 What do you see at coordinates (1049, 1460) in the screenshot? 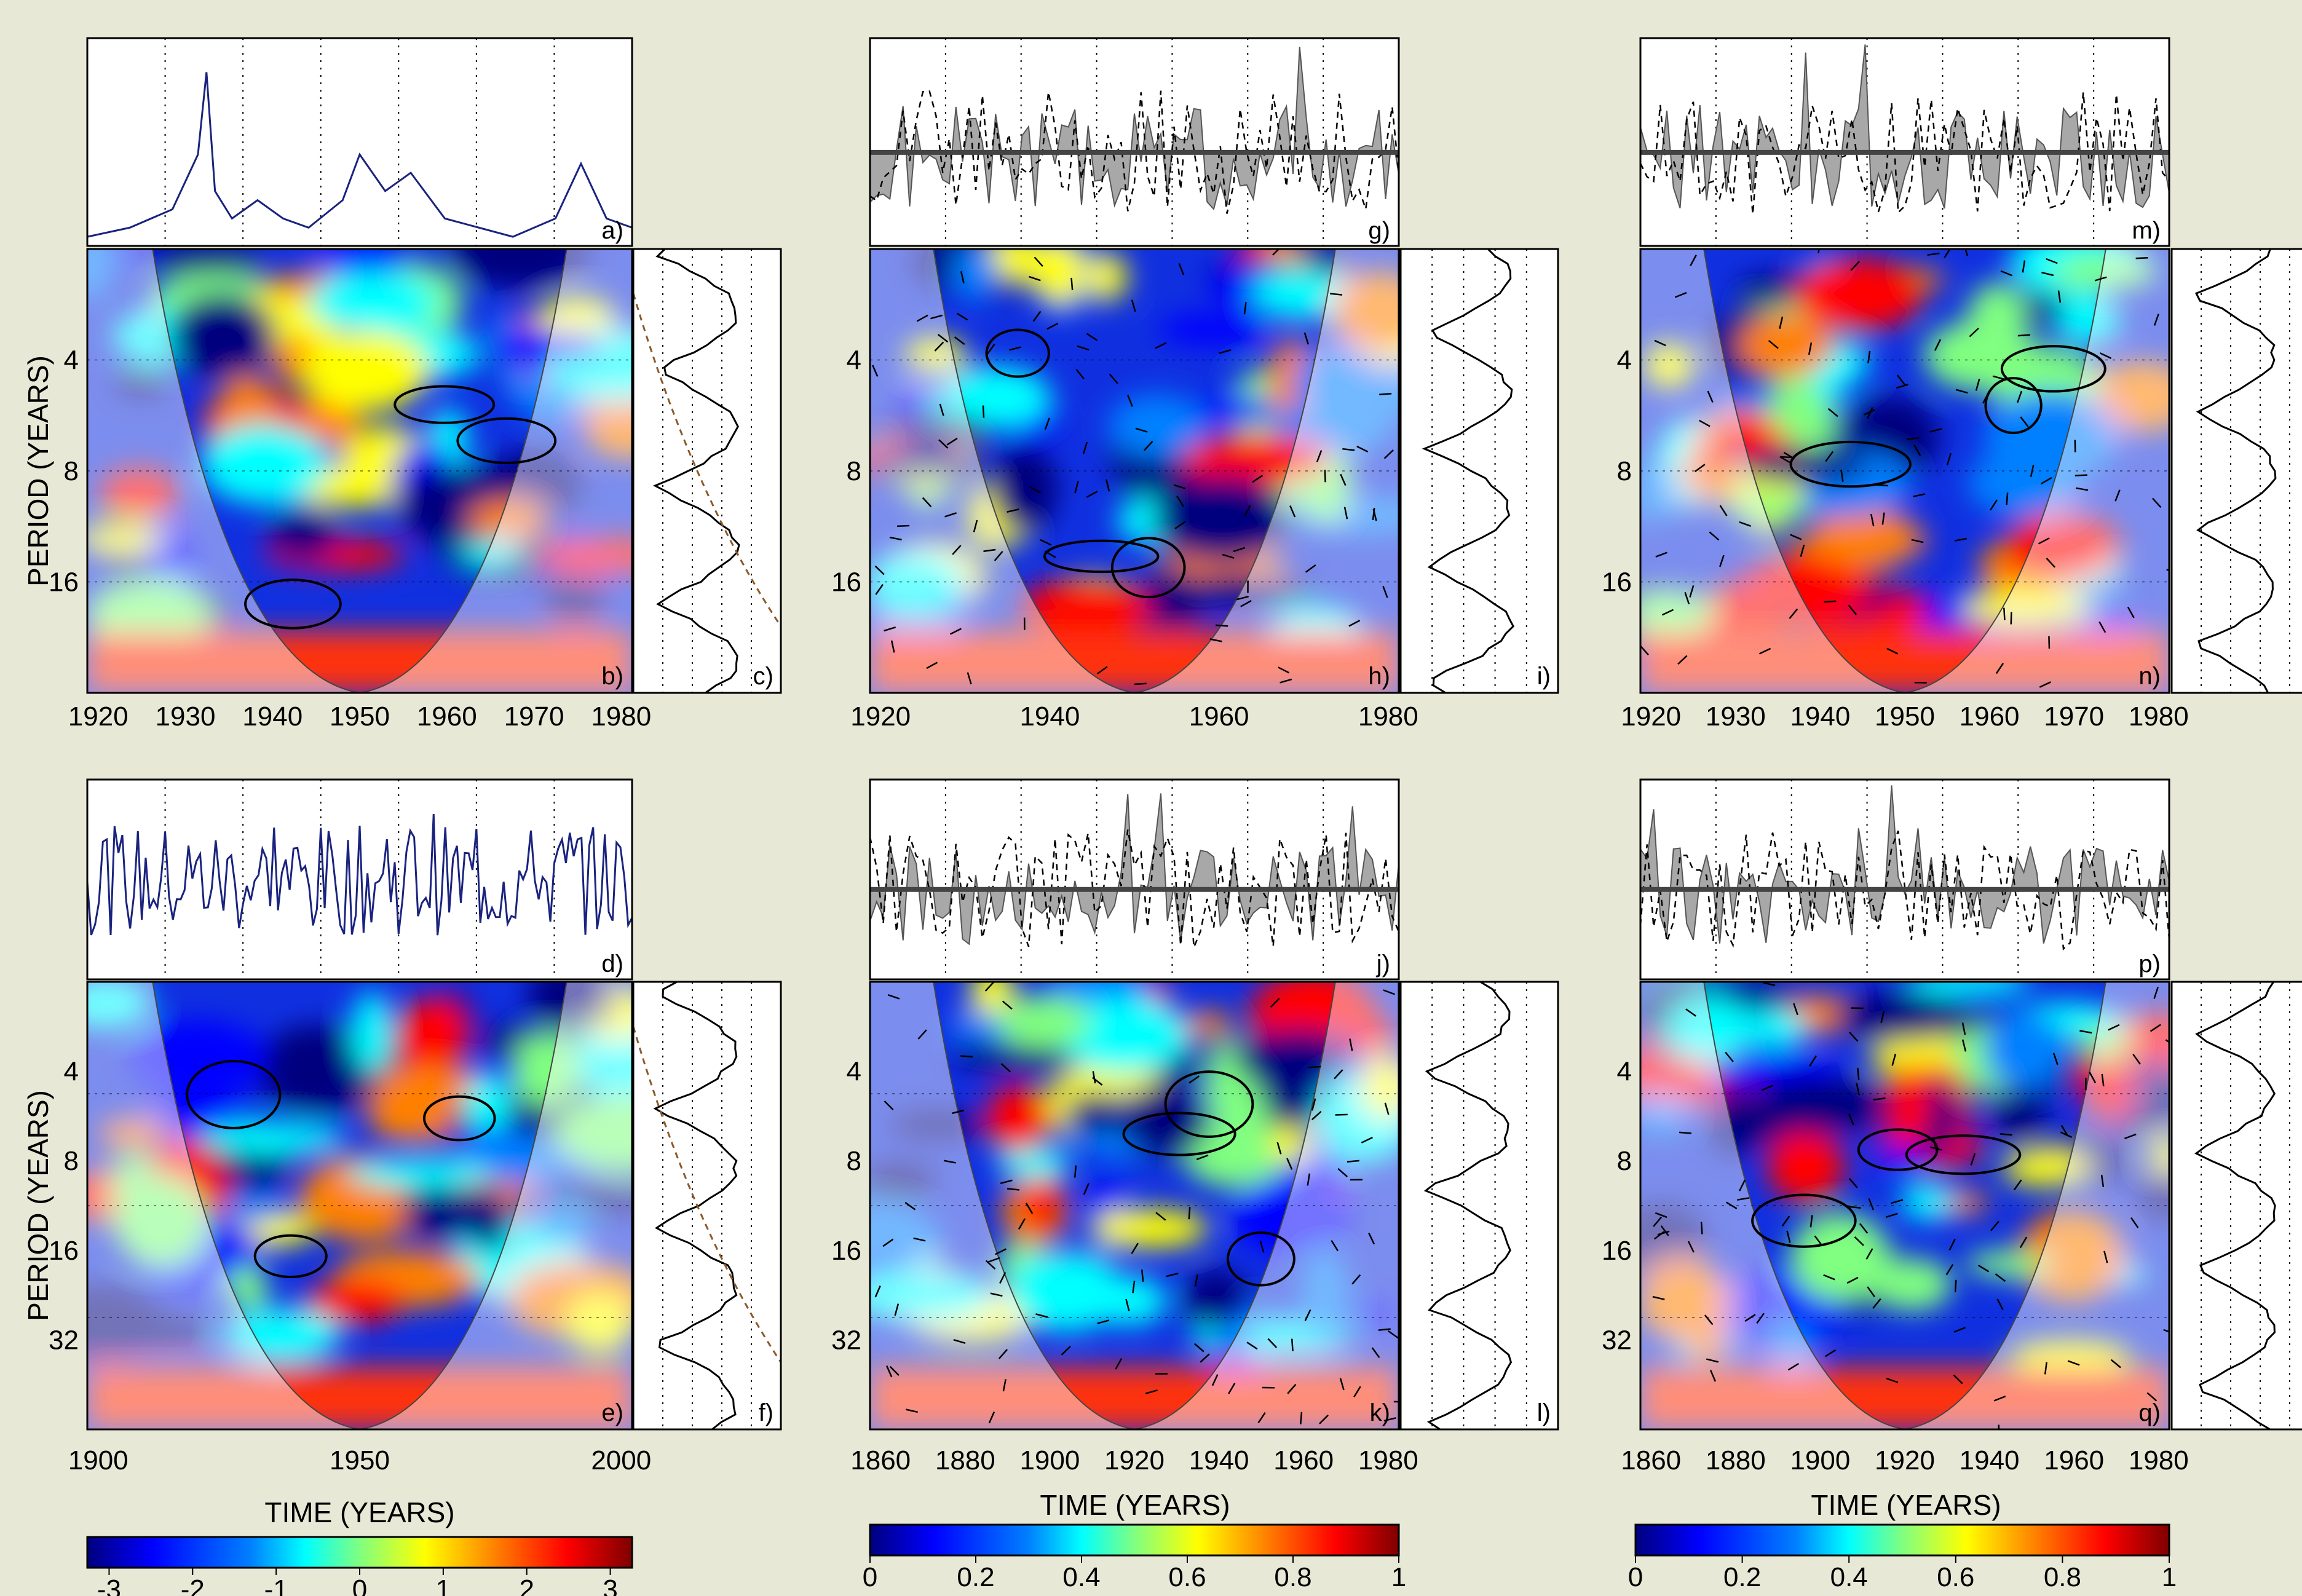
I see `x-tick-label: 1900` at bounding box center [1049, 1460].